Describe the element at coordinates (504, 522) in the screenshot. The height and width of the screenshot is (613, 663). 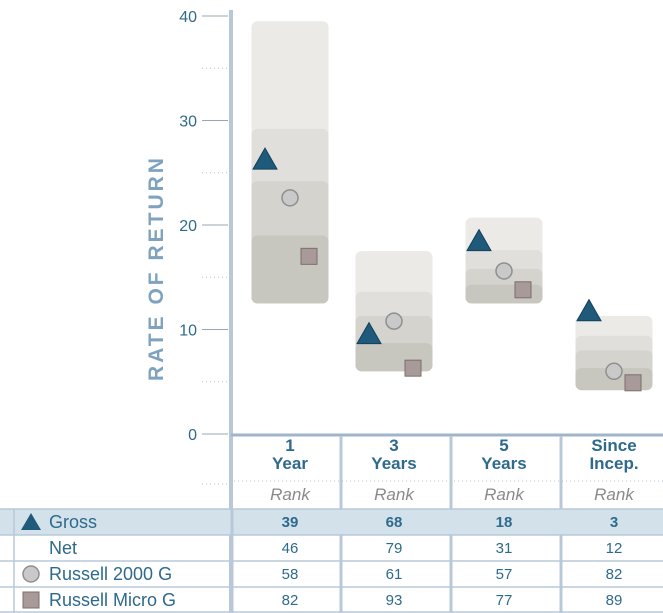
I see `rank-value: 18` at that location.